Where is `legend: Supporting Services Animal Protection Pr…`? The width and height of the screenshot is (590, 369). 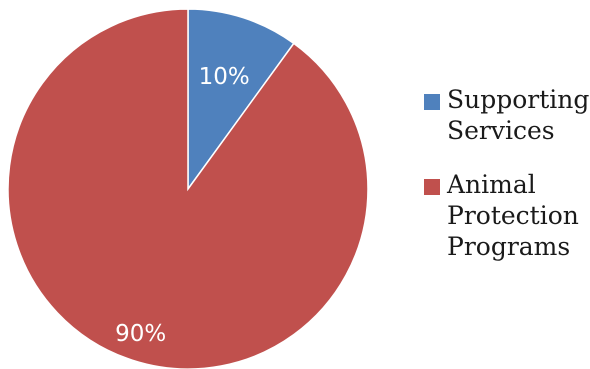
legend: Supporting Services Animal Protection Pr… is located at coordinates (506, 173).